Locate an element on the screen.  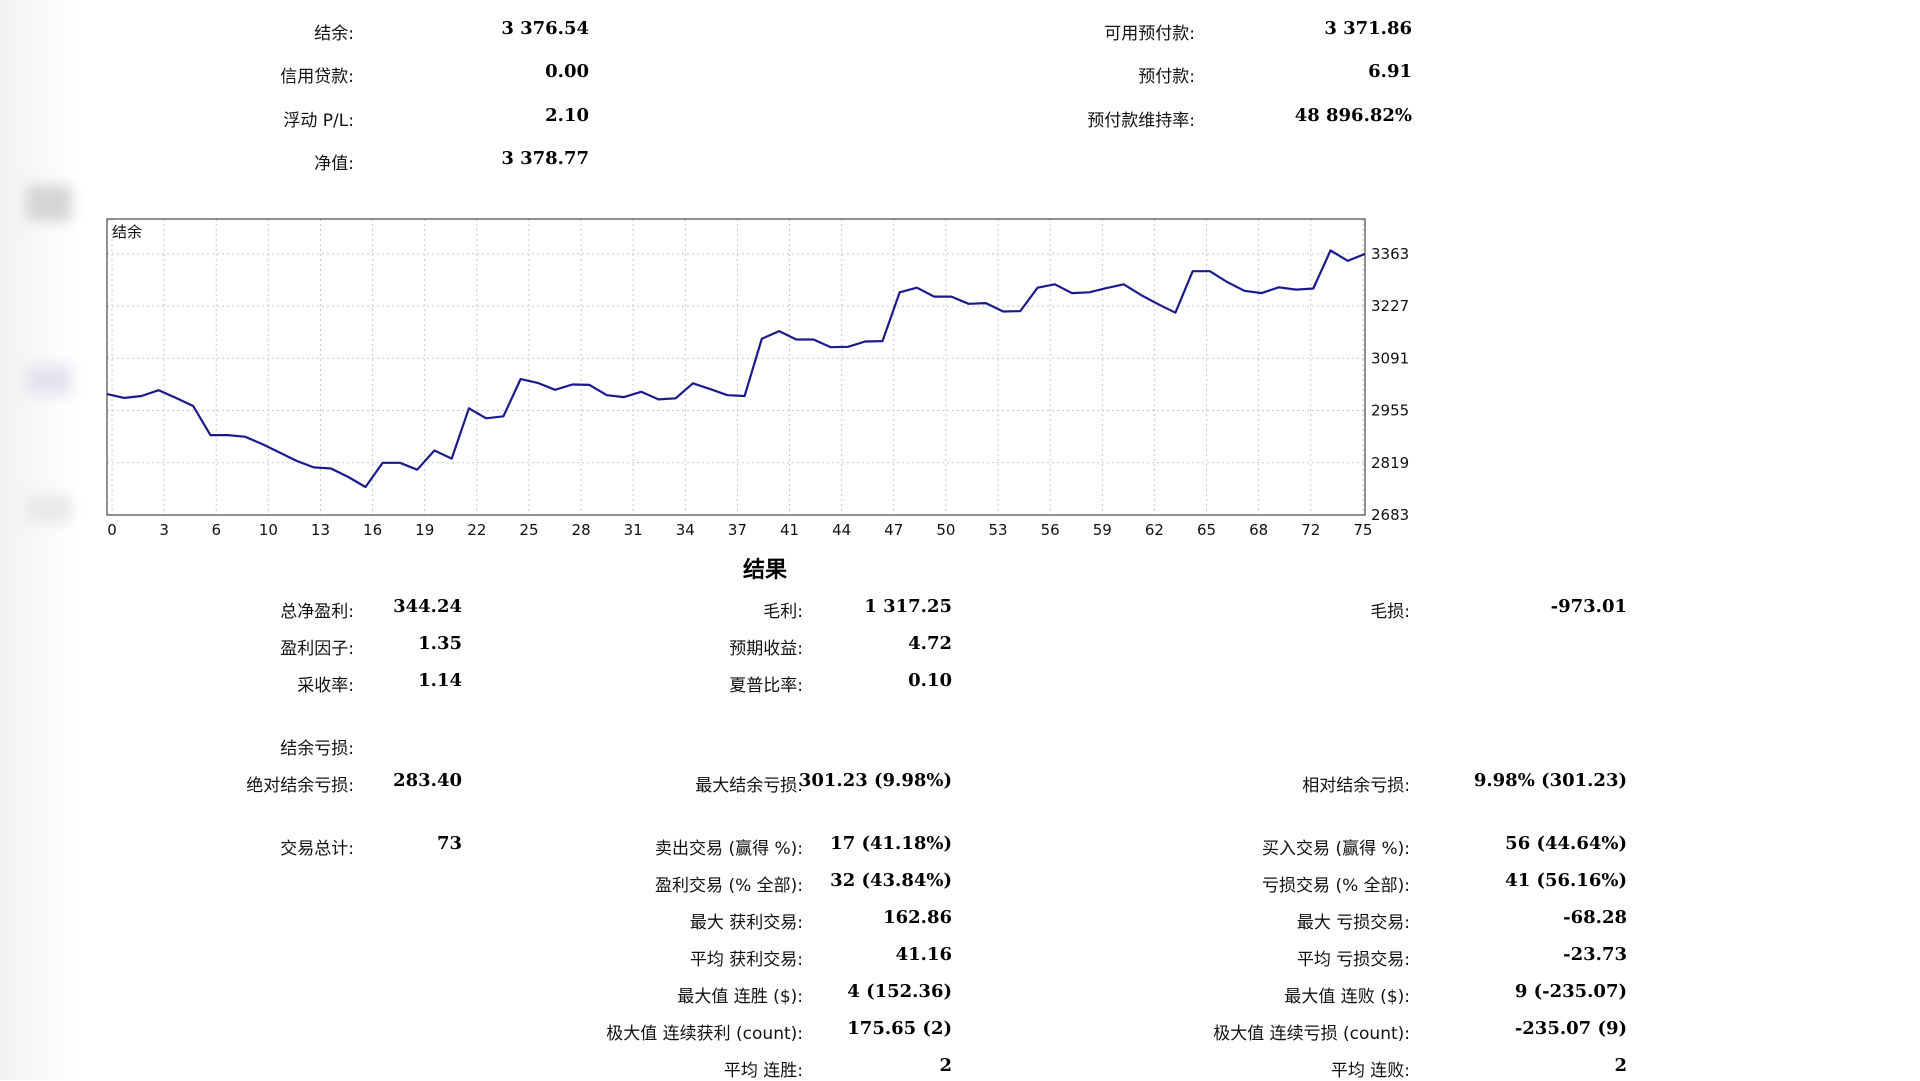
x-tick-label: 68 is located at coordinates (1258, 530).